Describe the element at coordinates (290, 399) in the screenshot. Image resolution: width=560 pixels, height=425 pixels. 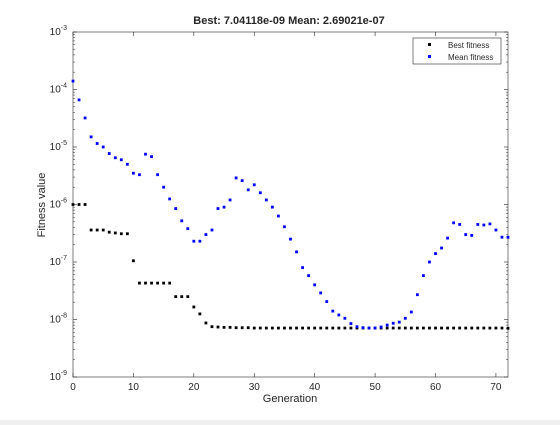
I see `x-axis-label: Generation` at that location.